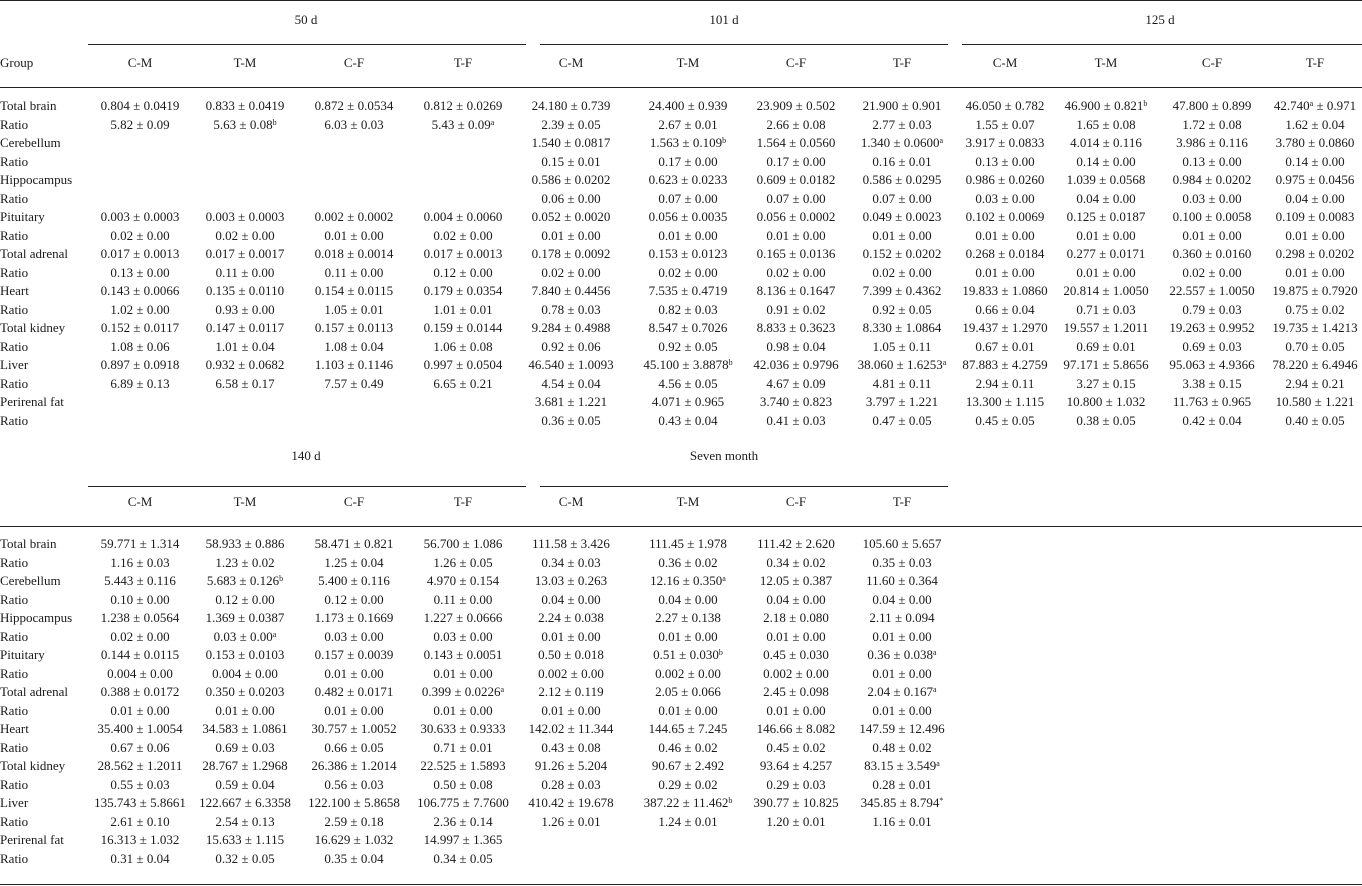 The width and height of the screenshot is (1362, 886). Describe the element at coordinates (245, 383) in the screenshot. I see `table-cell: 6.58 ± 0.17` at that location.